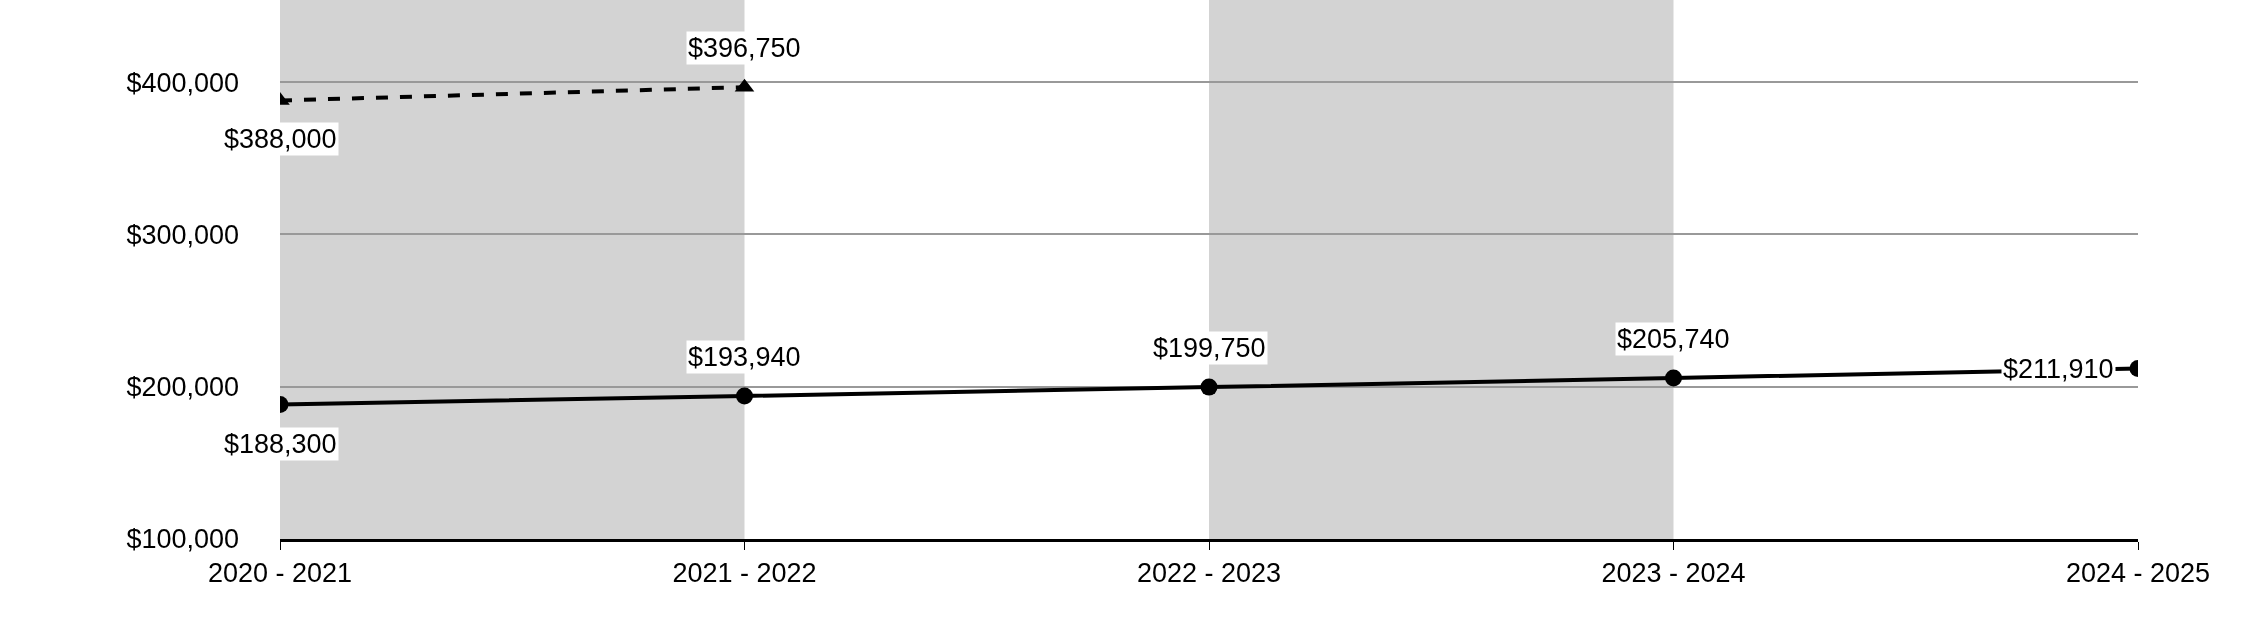 This screenshot has width=2250, height=622. I want to click on x-tick-label: 2022 - 2023, so click(1209, 573).